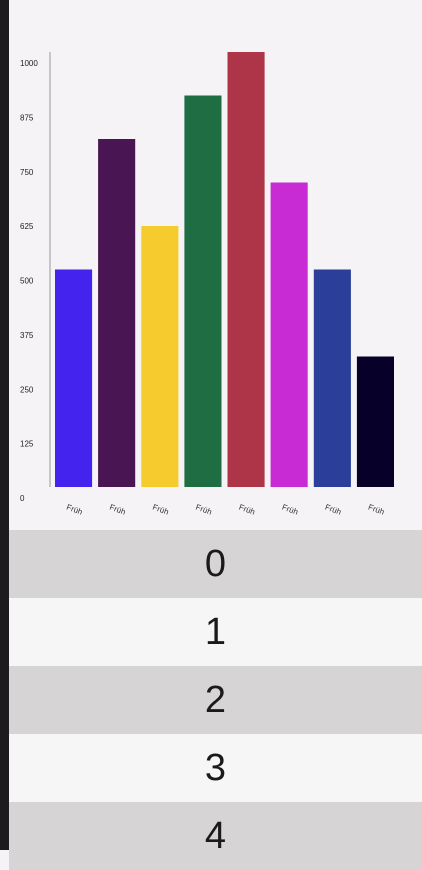 The width and height of the screenshot is (422, 870). I want to click on list-item-label: 4, so click(215, 835).